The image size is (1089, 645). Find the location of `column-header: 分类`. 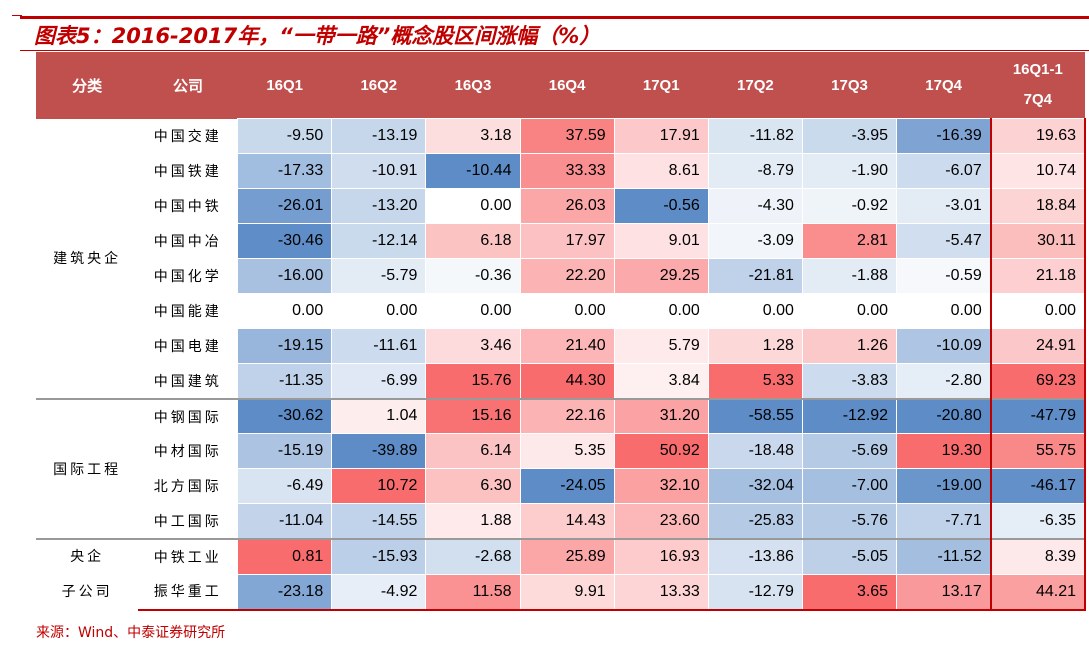

column-header: 分类 is located at coordinates (87, 85).